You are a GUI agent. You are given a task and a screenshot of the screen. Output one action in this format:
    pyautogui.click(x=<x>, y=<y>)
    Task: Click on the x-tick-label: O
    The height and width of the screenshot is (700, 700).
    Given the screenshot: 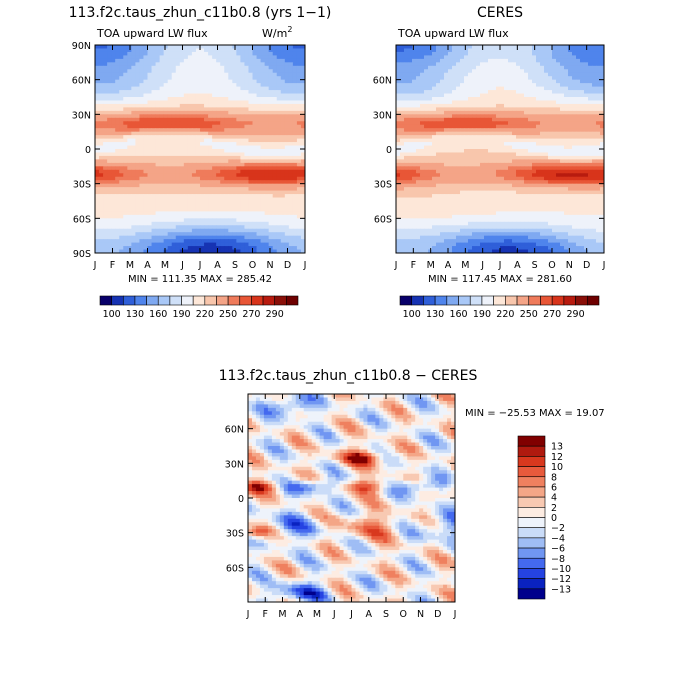 What is the action you would take?
    pyautogui.click(x=252, y=265)
    